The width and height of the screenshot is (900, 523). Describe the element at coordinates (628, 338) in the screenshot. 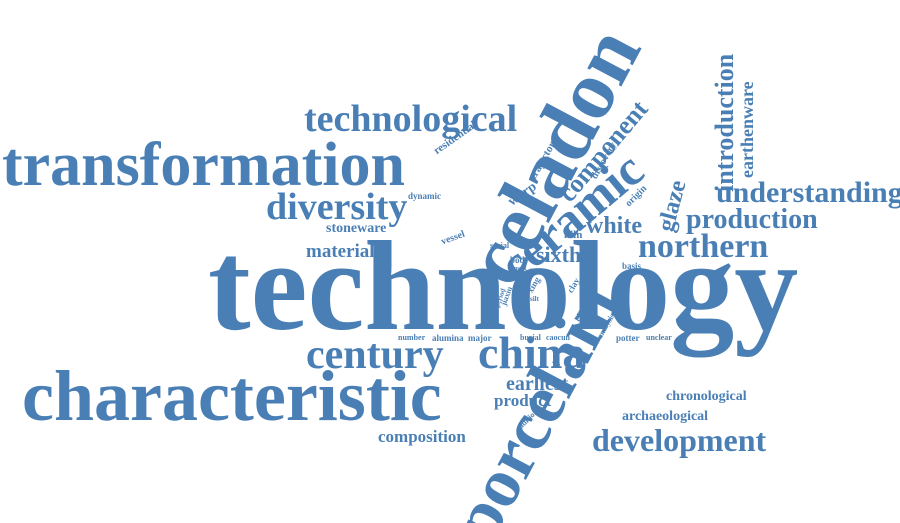

I see `word-potter: potter` at that location.